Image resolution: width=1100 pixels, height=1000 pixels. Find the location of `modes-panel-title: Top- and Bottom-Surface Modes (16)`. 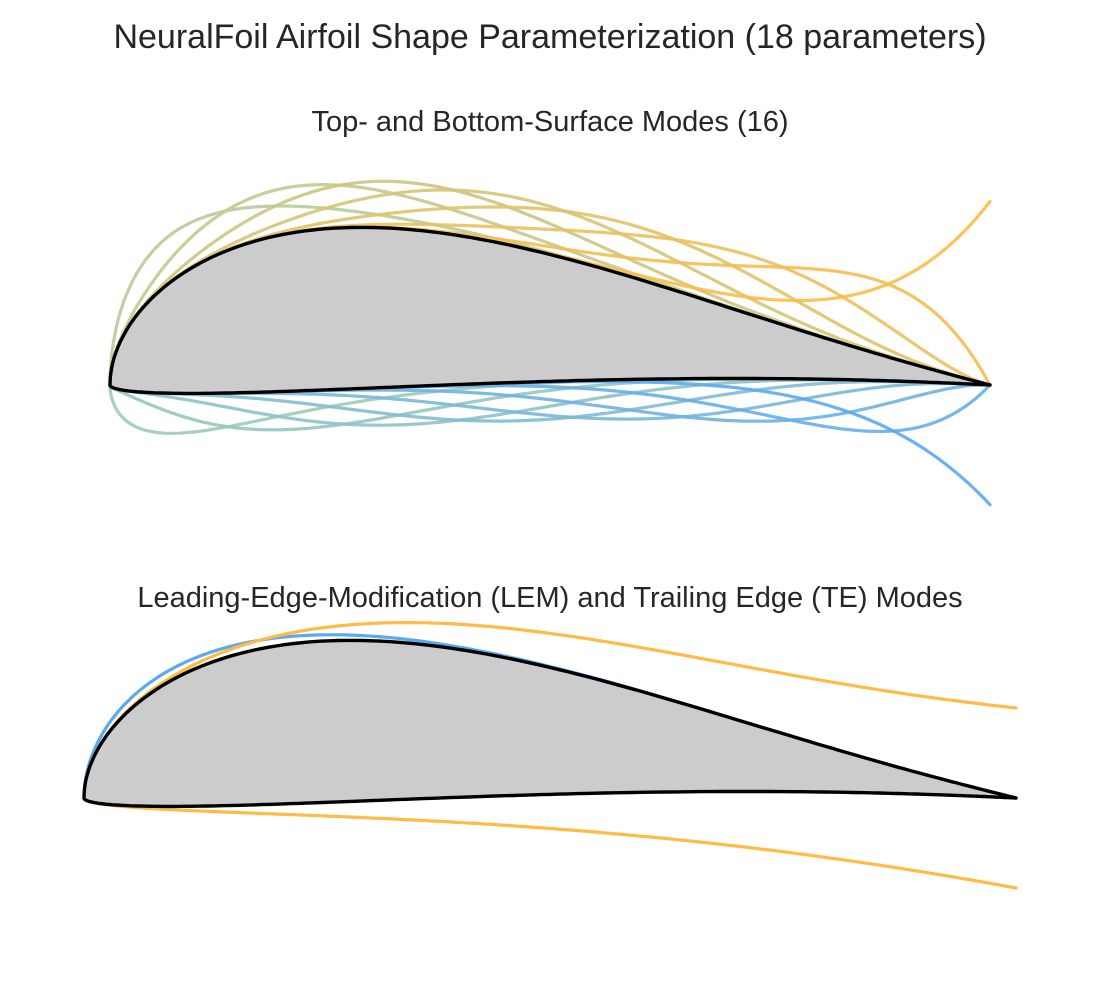

modes-panel-title: Top- and Bottom-Surface Modes (16) is located at coordinates (549, 122).